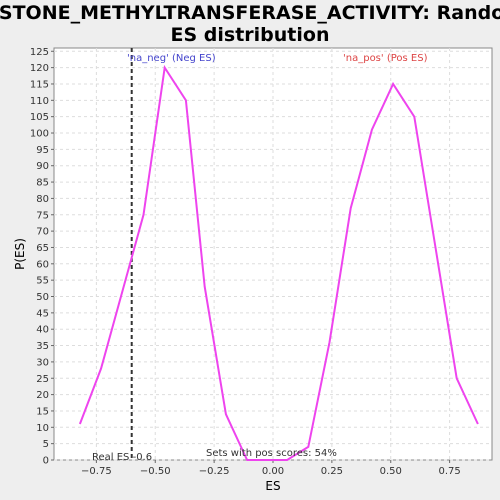 Image resolution: width=500 pixels, height=500 pixels. I want to click on y-tick-label: 125, so click(39, 52).